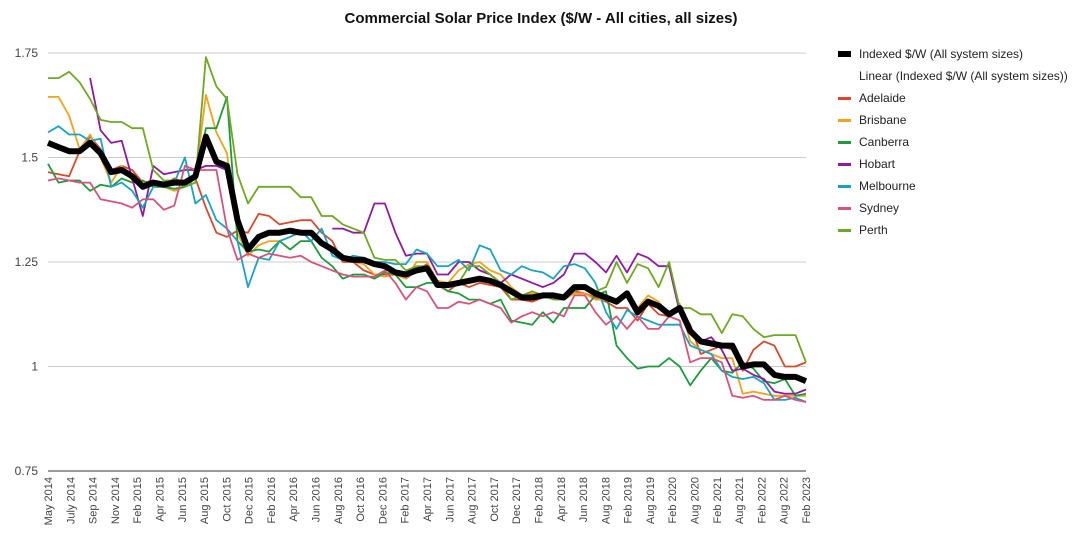  What do you see at coordinates (953, 186) in the screenshot?
I see `legend-item: Melbourne` at bounding box center [953, 186].